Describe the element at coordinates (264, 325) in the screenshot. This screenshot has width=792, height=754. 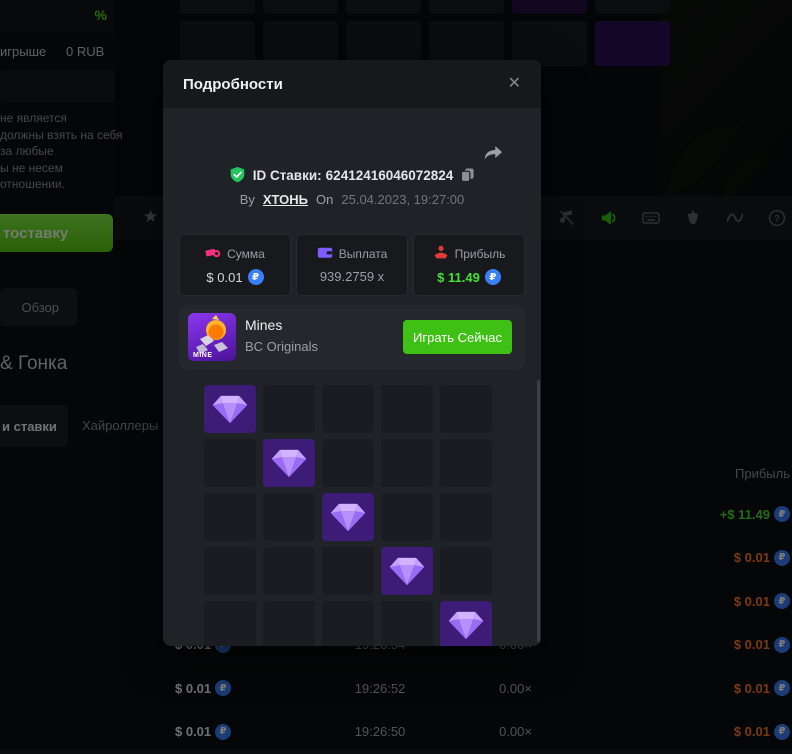
I see `game-name: Mines` at that location.